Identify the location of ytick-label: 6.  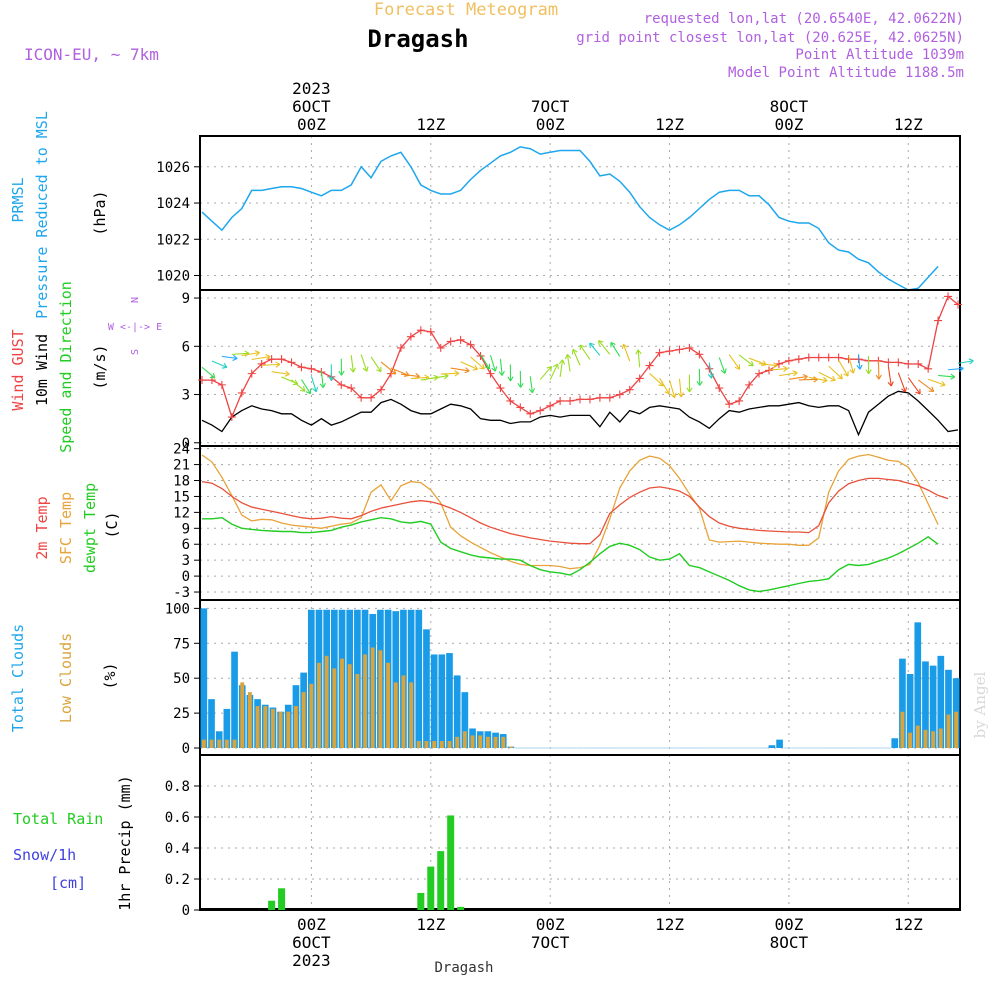
(186, 347).